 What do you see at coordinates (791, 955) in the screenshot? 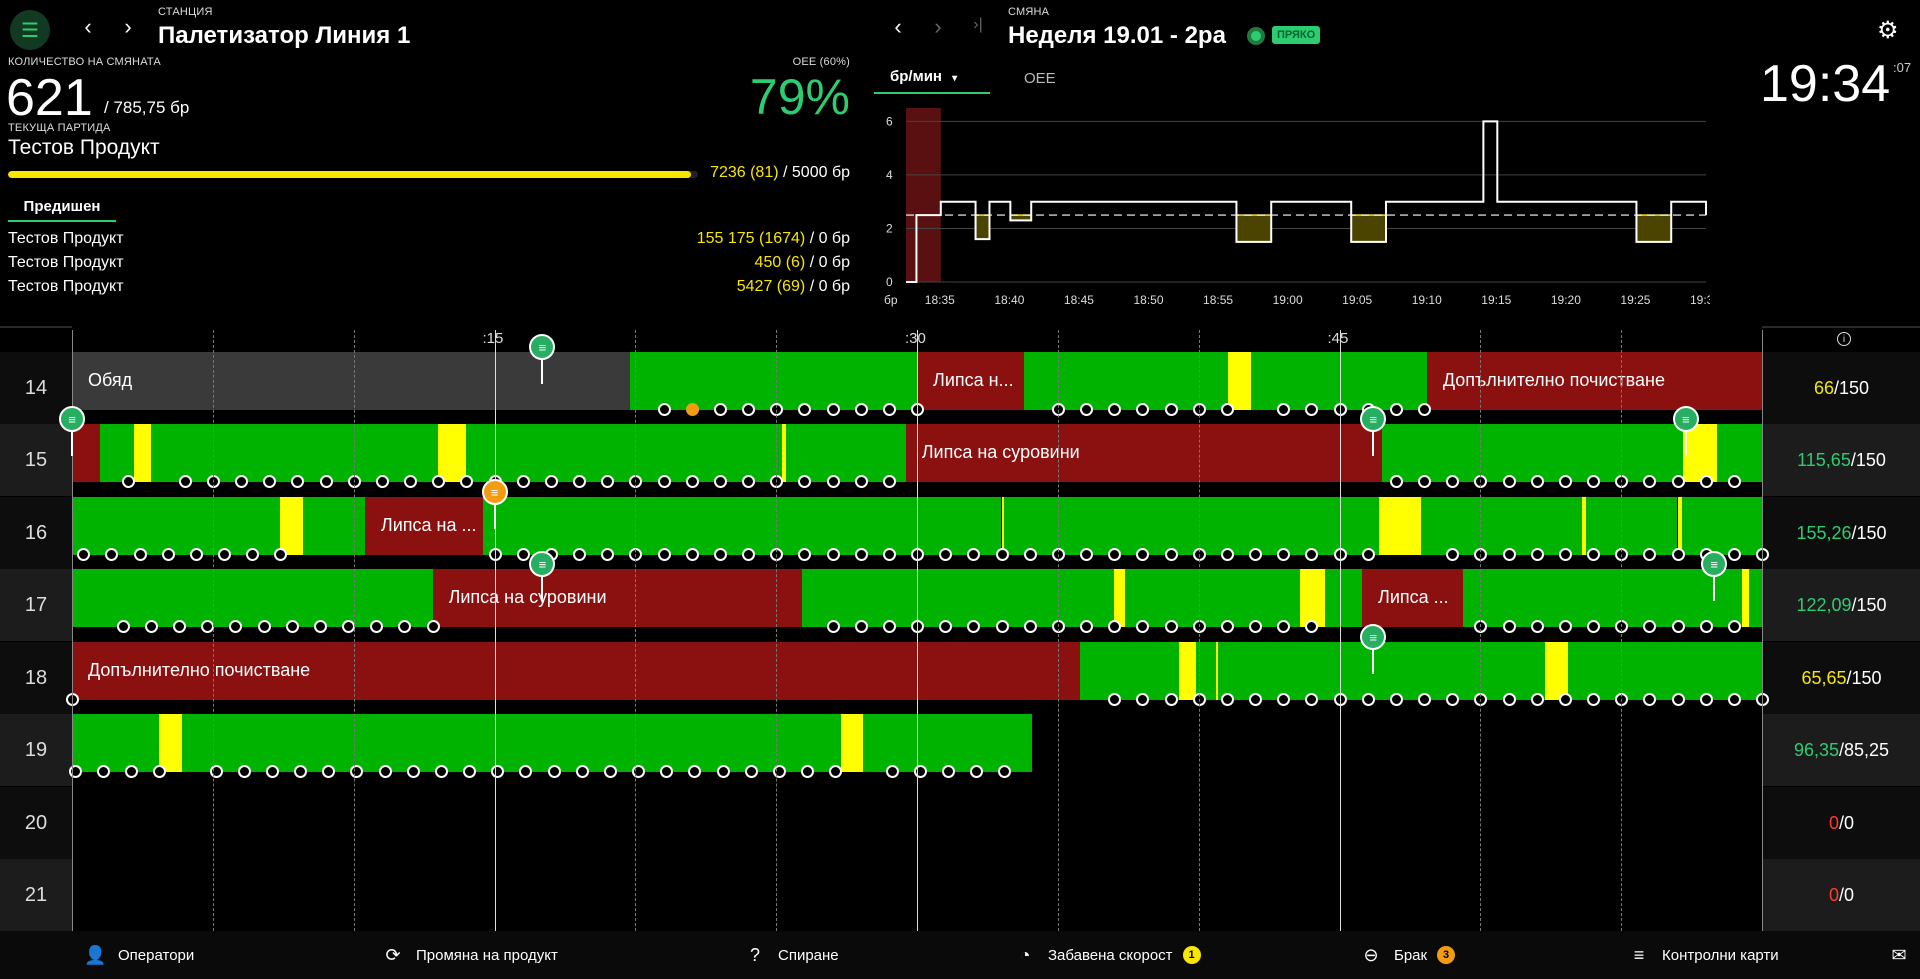
I see `stop-button: ? Спиране` at bounding box center [791, 955].